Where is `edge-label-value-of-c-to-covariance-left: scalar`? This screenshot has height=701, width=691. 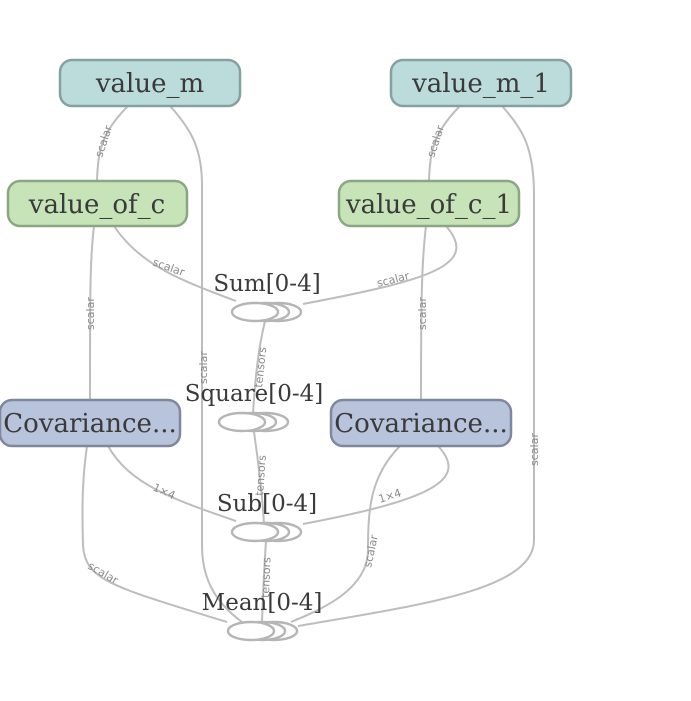
edge-label-value-of-c-to-covariance-left: scalar is located at coordinates (90, 313).